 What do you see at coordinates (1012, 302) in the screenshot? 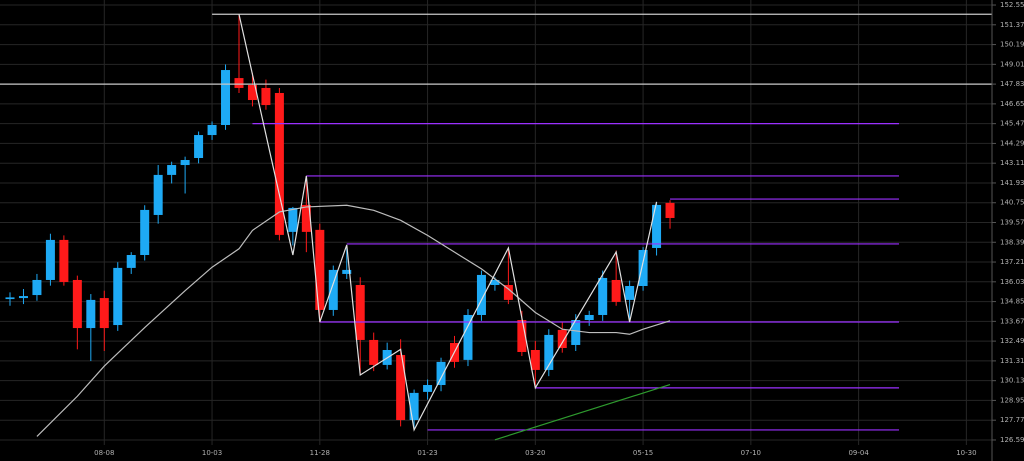
I see `y-tick-label: 134.85` at bounding box center [1012, 302].